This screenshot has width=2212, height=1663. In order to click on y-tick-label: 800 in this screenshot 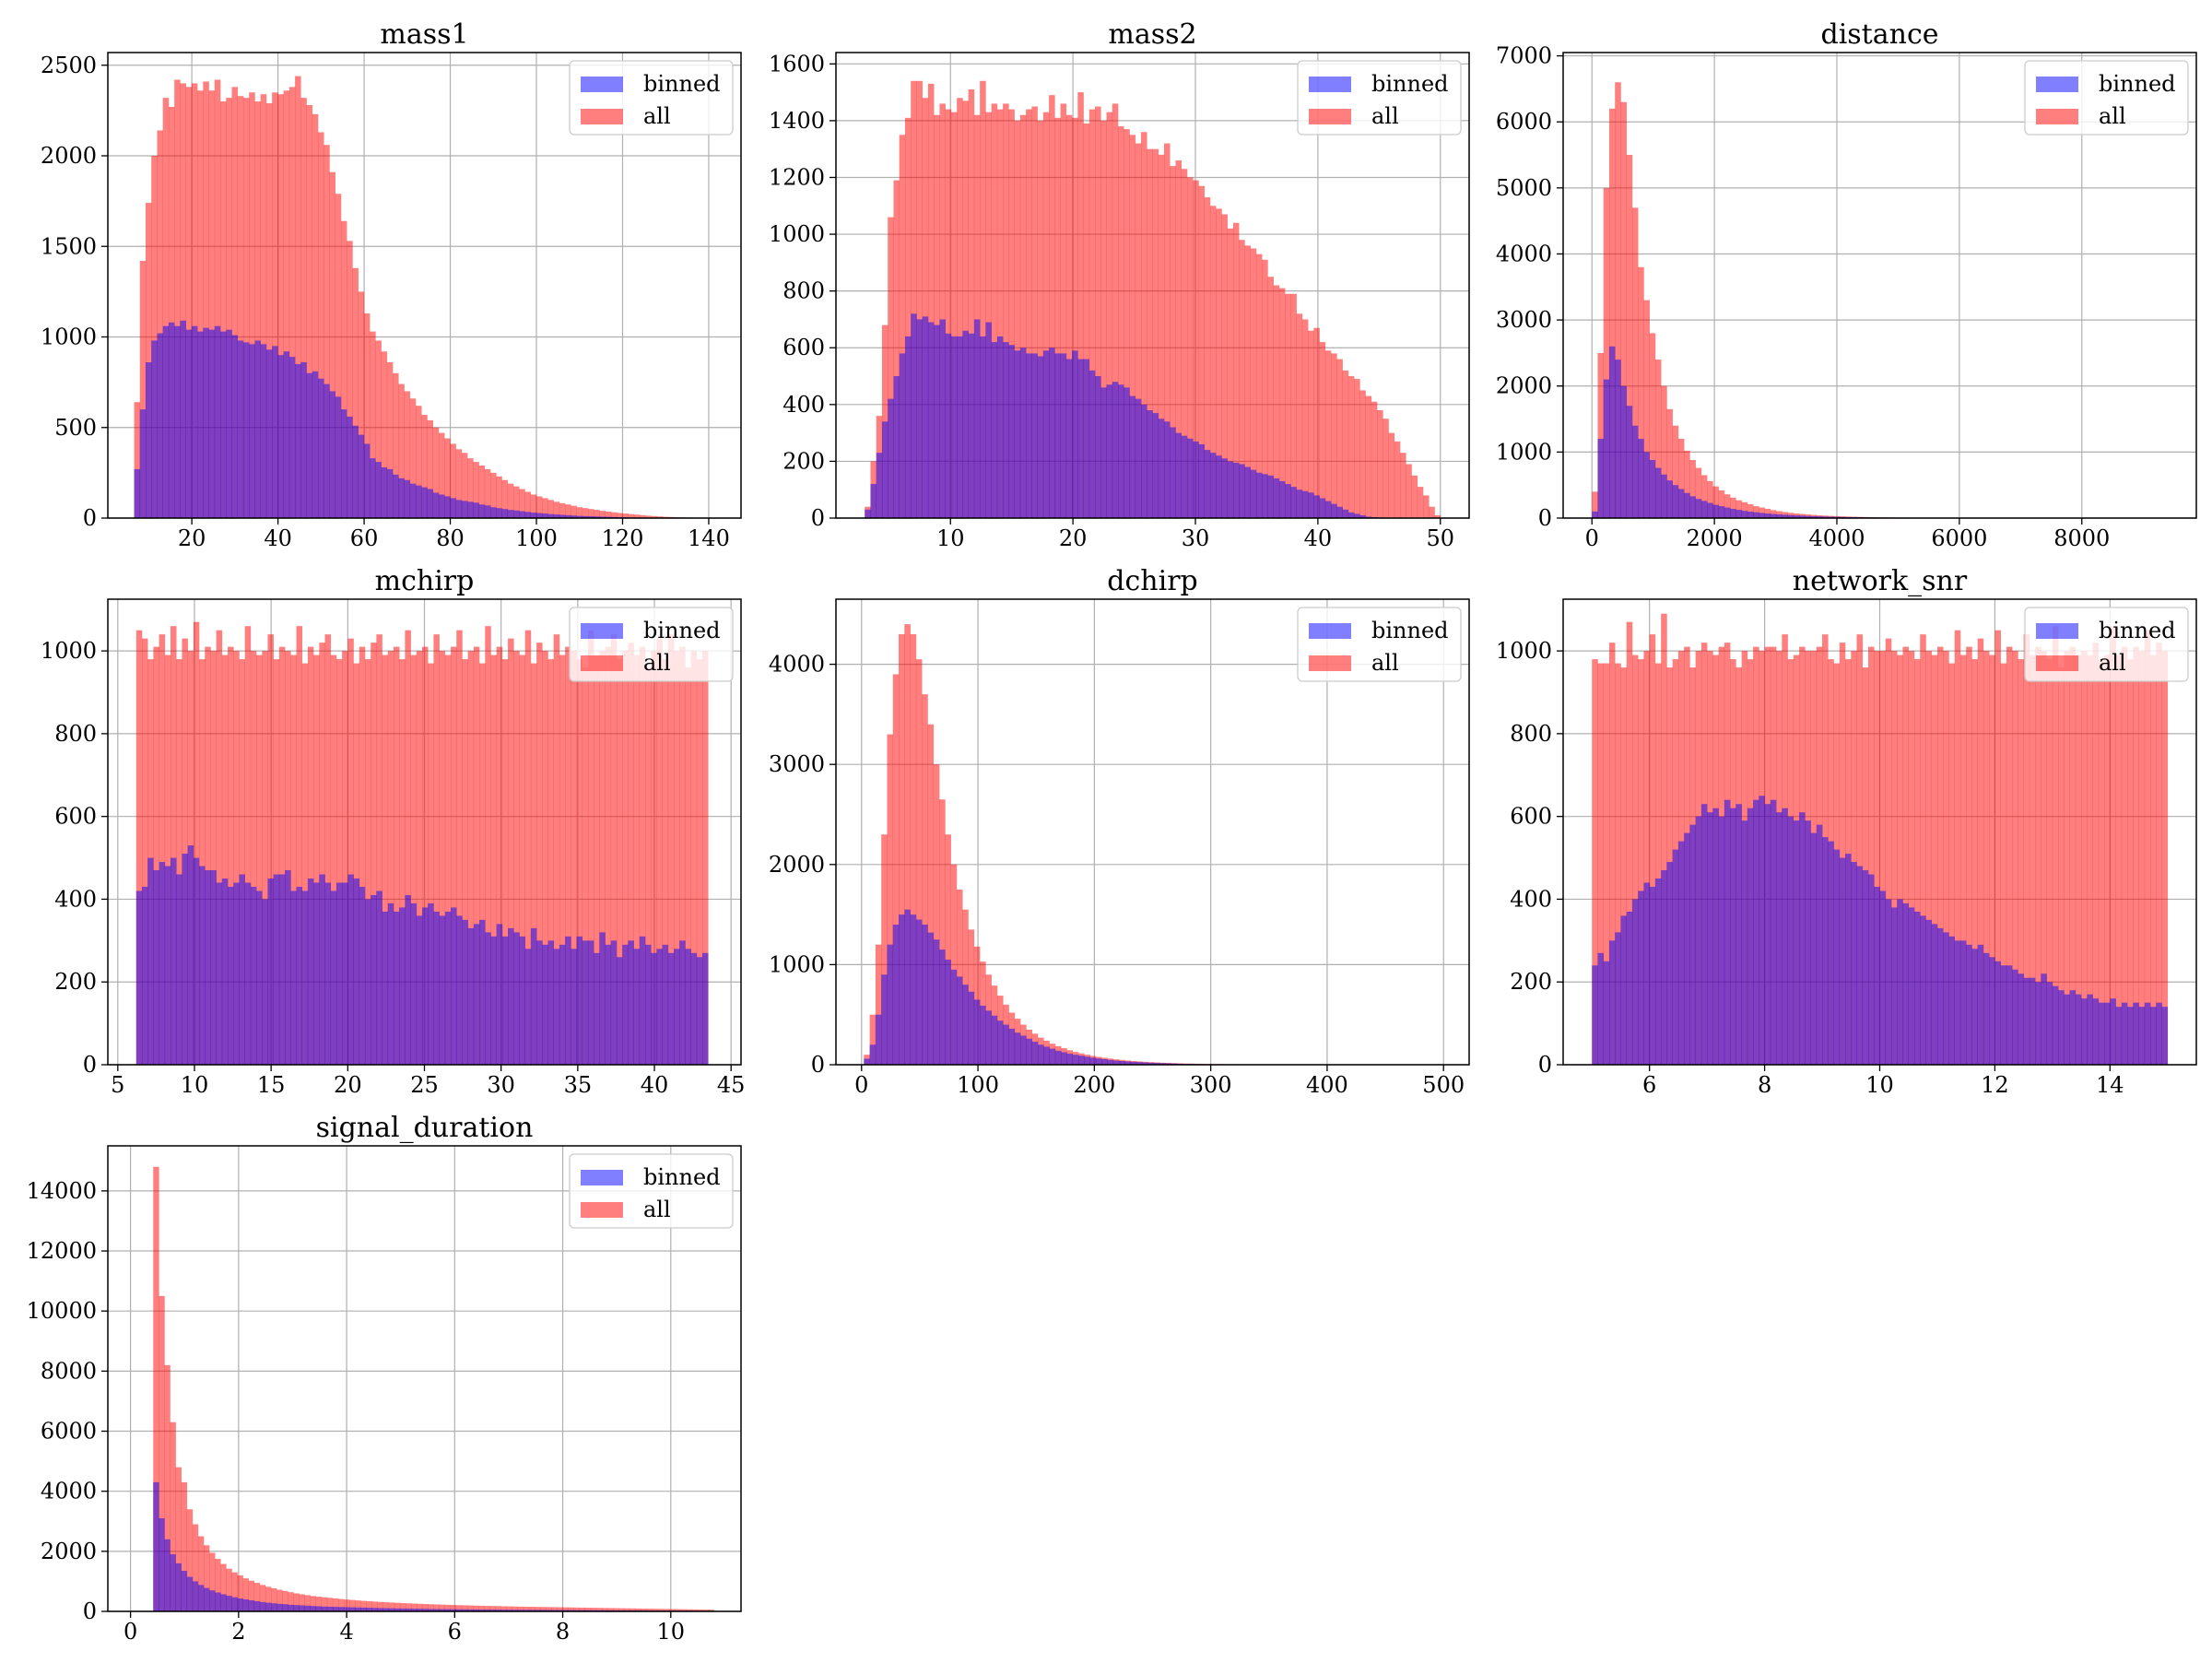, I will do `click(803, 291)`.